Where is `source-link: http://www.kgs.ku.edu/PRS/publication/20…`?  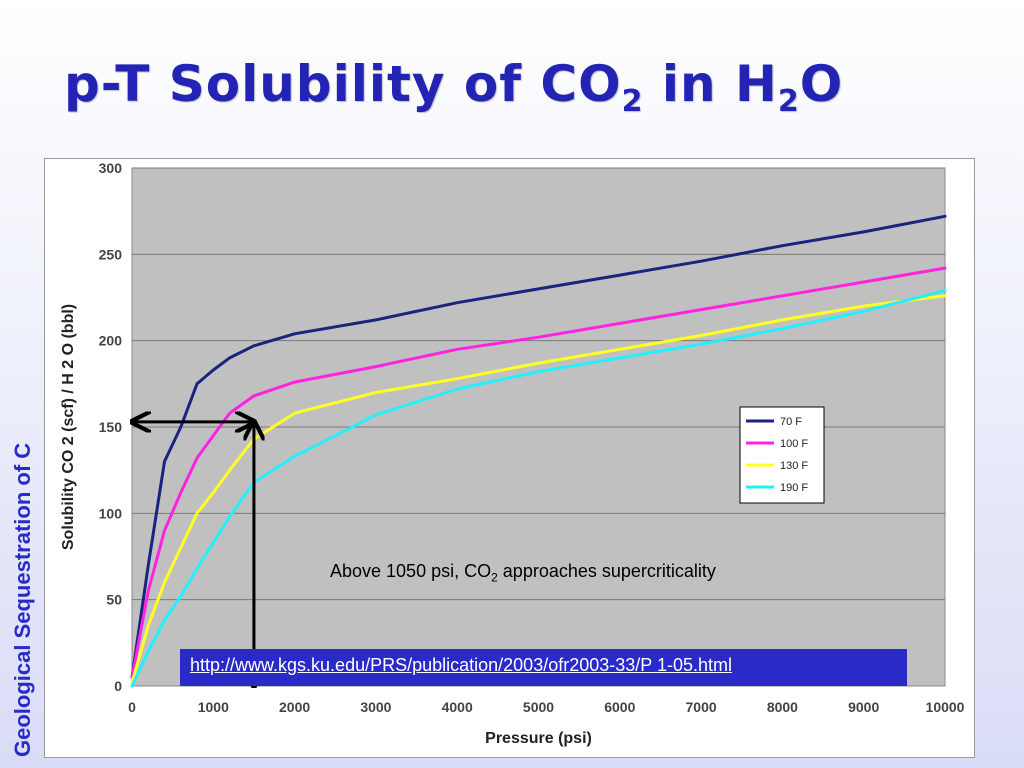
source-link: http://www.kgs.ku.edu/PRS/publication/20… is located at coordinates (461, 665).